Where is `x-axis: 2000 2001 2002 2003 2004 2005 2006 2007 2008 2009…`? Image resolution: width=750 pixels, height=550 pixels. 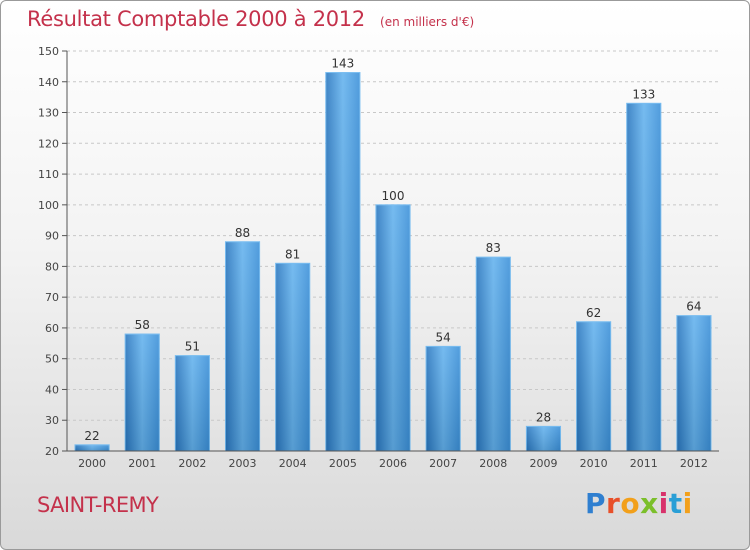 x-axis: 2000 2001 2002 2003 2004 2005 2006 2007 2008 2009… is located at coordinates (393, 460).